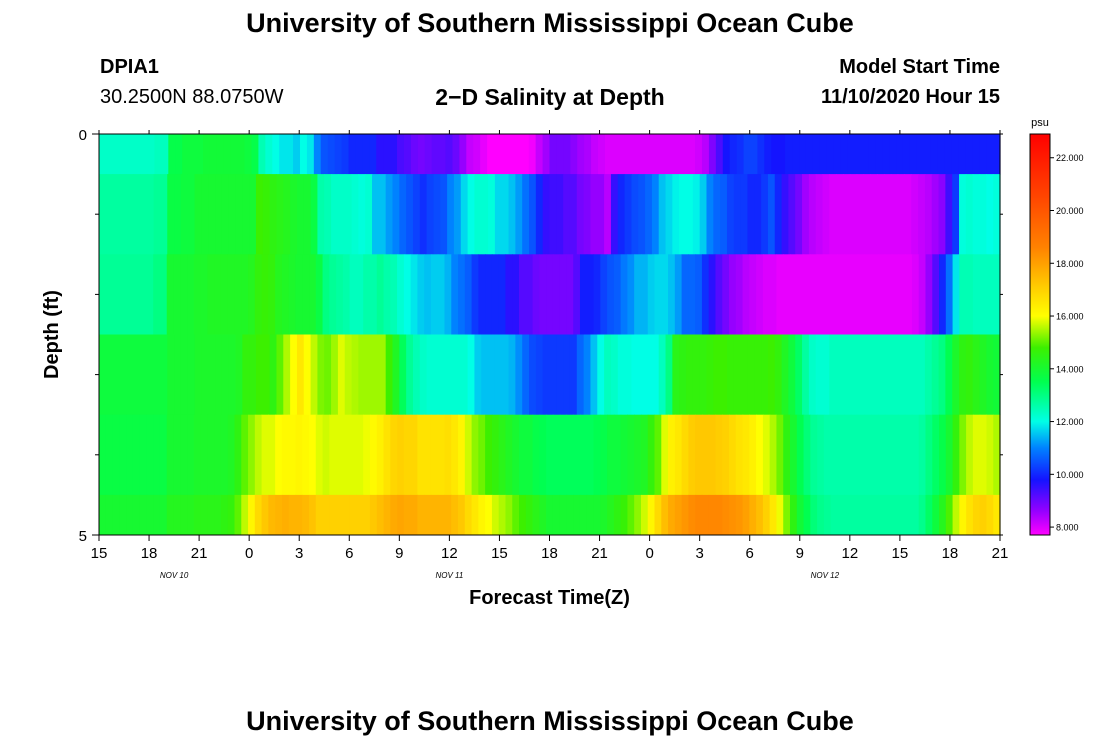 This screenshot has width=1100, height=750. I want to click on x-tick-label: 3, so click(699, 553).